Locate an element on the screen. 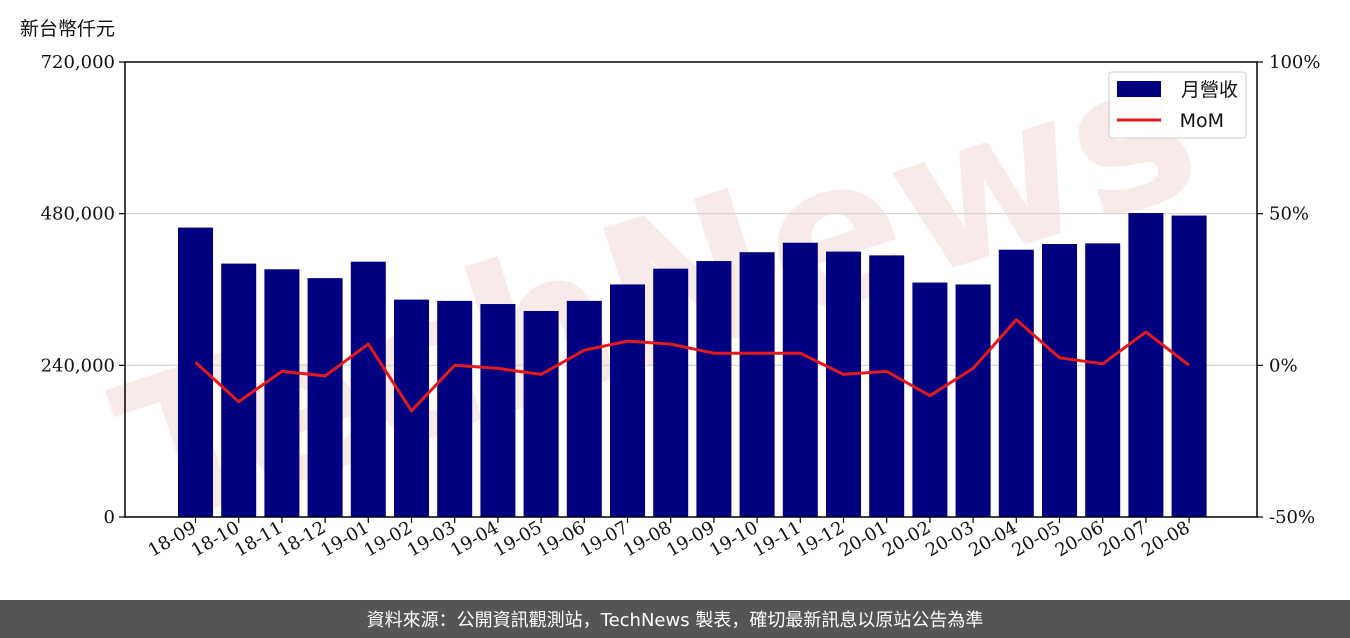 This screenshot has height=638, width=1350. x-tick-label: 19-10 is located at coordinates (733, 539).